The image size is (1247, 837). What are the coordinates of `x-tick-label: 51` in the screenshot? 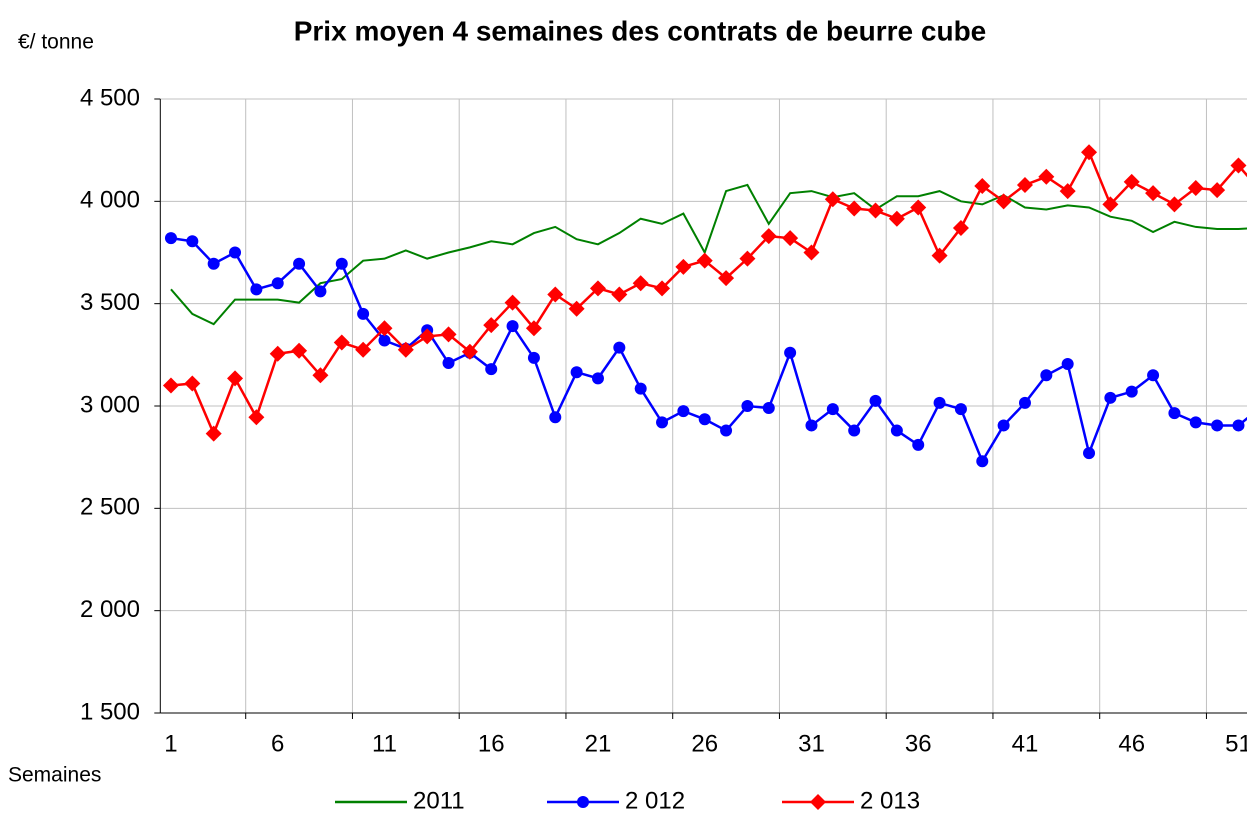 It's located at (1236, 743).